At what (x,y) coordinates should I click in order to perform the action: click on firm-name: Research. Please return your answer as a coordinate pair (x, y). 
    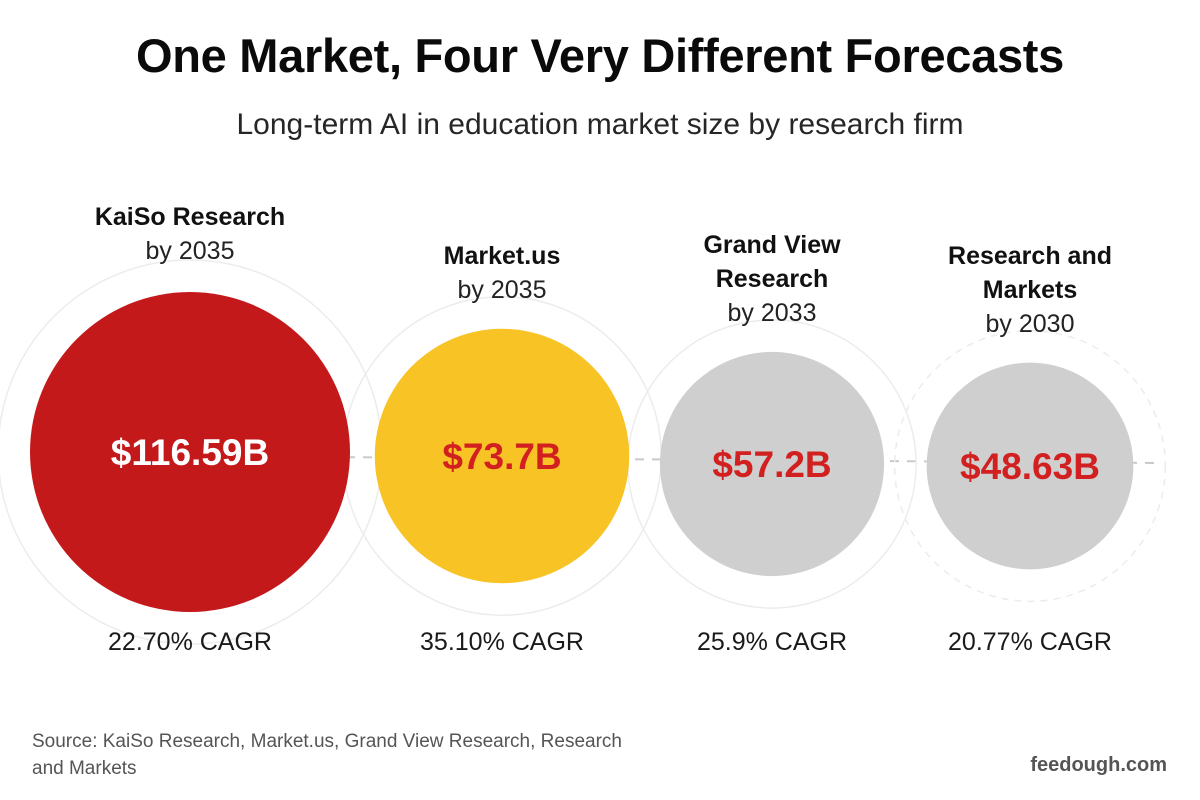
    Looking at the image, I should click on (772, 278).